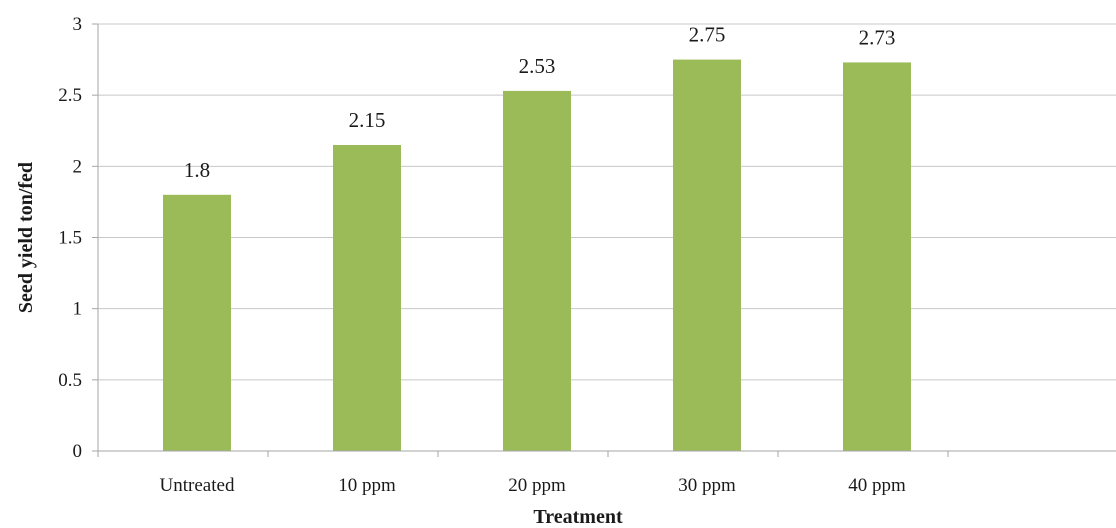 The width and height of the screenshot is (1116, 528). I want to click on data-label: 2.15, so click(367, 120).